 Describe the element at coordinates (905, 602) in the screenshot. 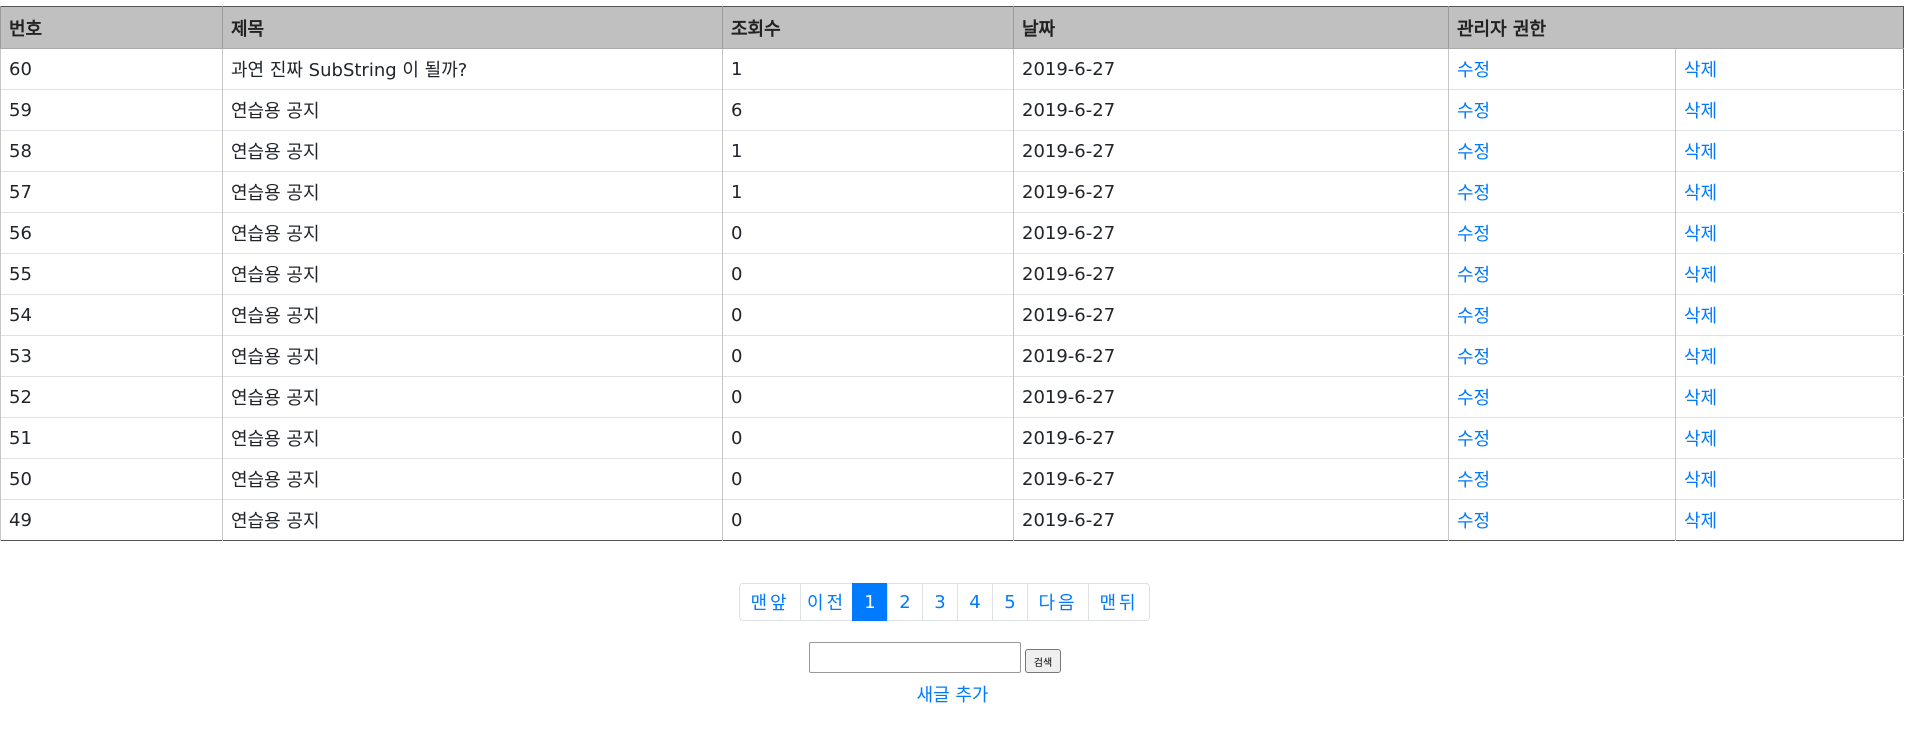

I see `page-2-button: 2` at that location.